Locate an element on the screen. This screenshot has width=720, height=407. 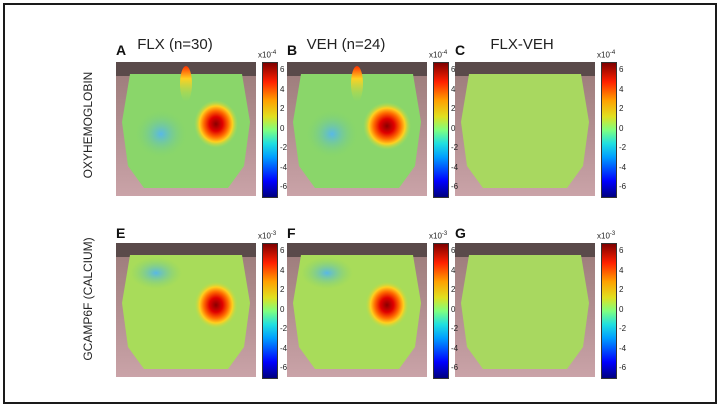
brain-map-e is located at coordinates (186, 310).